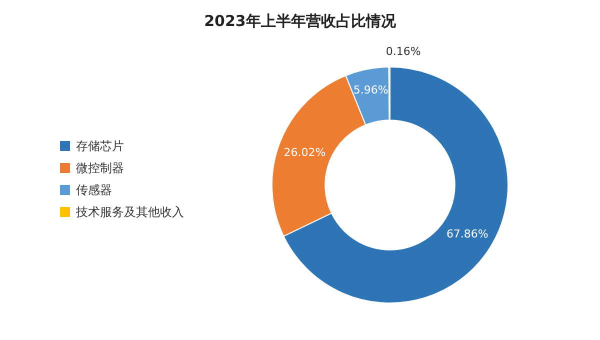 This screenshot has height=340, width=600. I want to click on data-label: 5.96%, so click(370, 89).